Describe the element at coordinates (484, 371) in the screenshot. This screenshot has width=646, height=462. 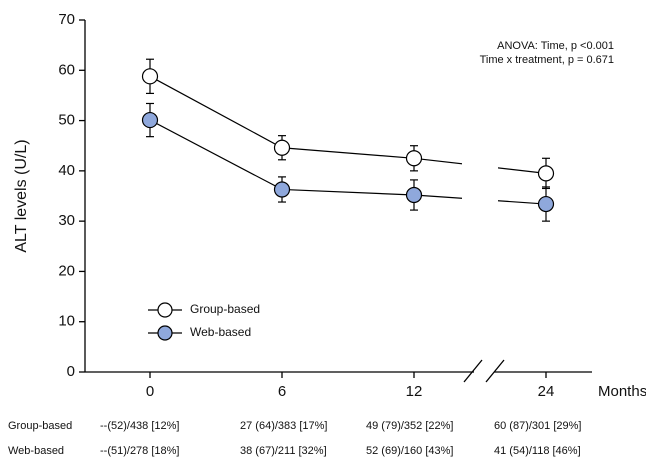
I see `axis-break` at that location.